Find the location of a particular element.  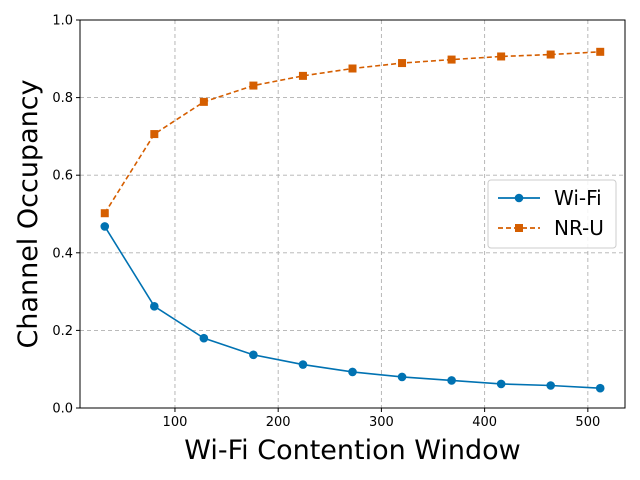

y-tick-label: 0.8 is located at coordinates (62, 98).